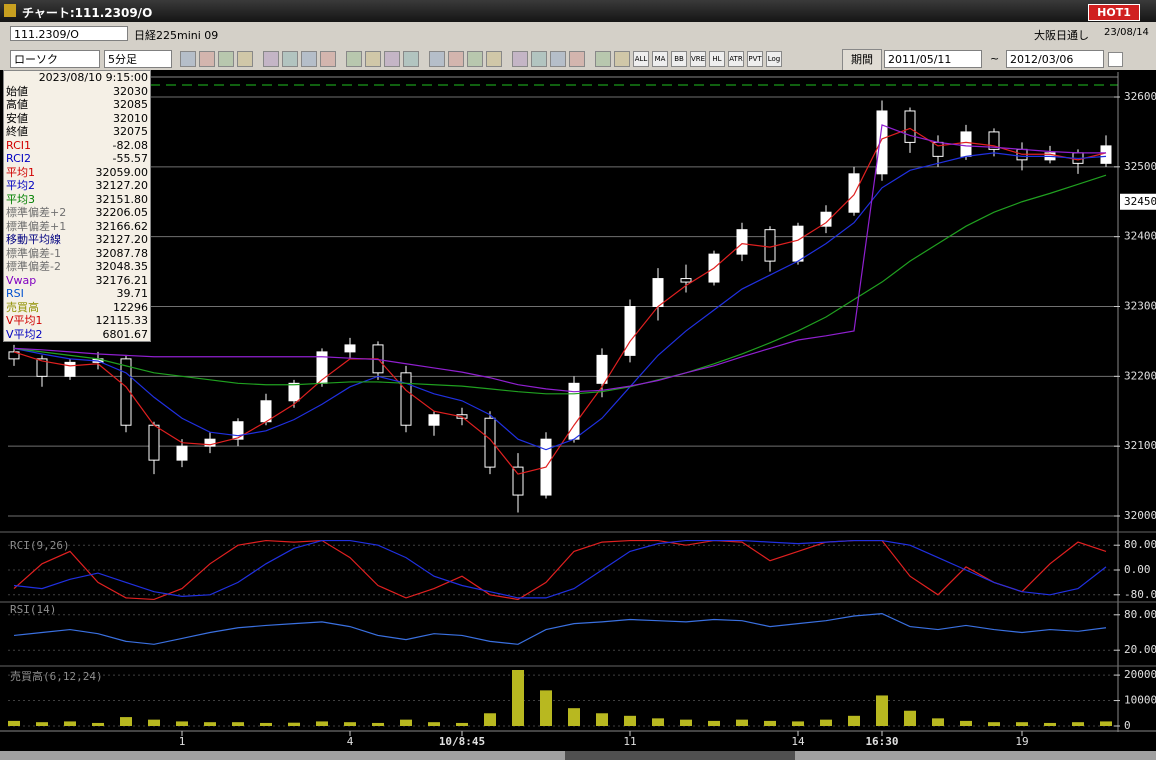 The height and width of the screenshot is (760, 1156). Describe the element at coordinates (17, 118) in the screenshot. I see `info-label: 安値` at that location.